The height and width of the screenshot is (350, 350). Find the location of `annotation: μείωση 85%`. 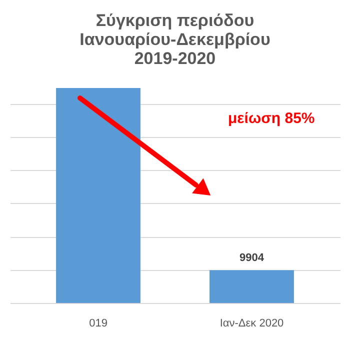

annotation: μείωση 85% is located at coordinates (271, 118).